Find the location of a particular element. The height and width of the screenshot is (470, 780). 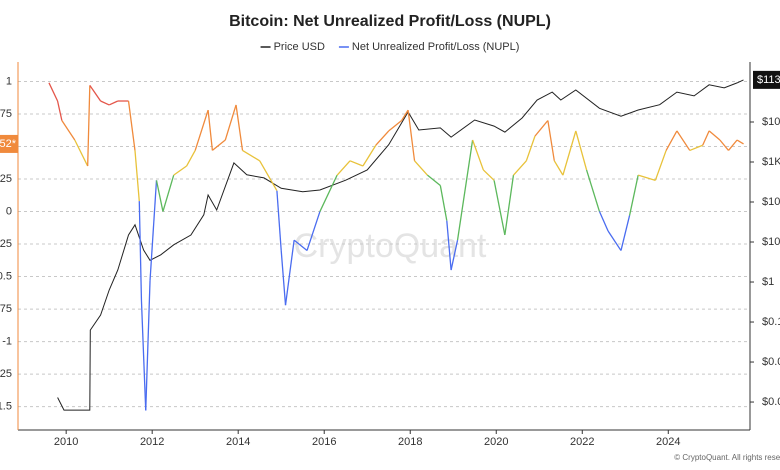

y2-tick-label: $0.001 is located at coordinates (771, 402).